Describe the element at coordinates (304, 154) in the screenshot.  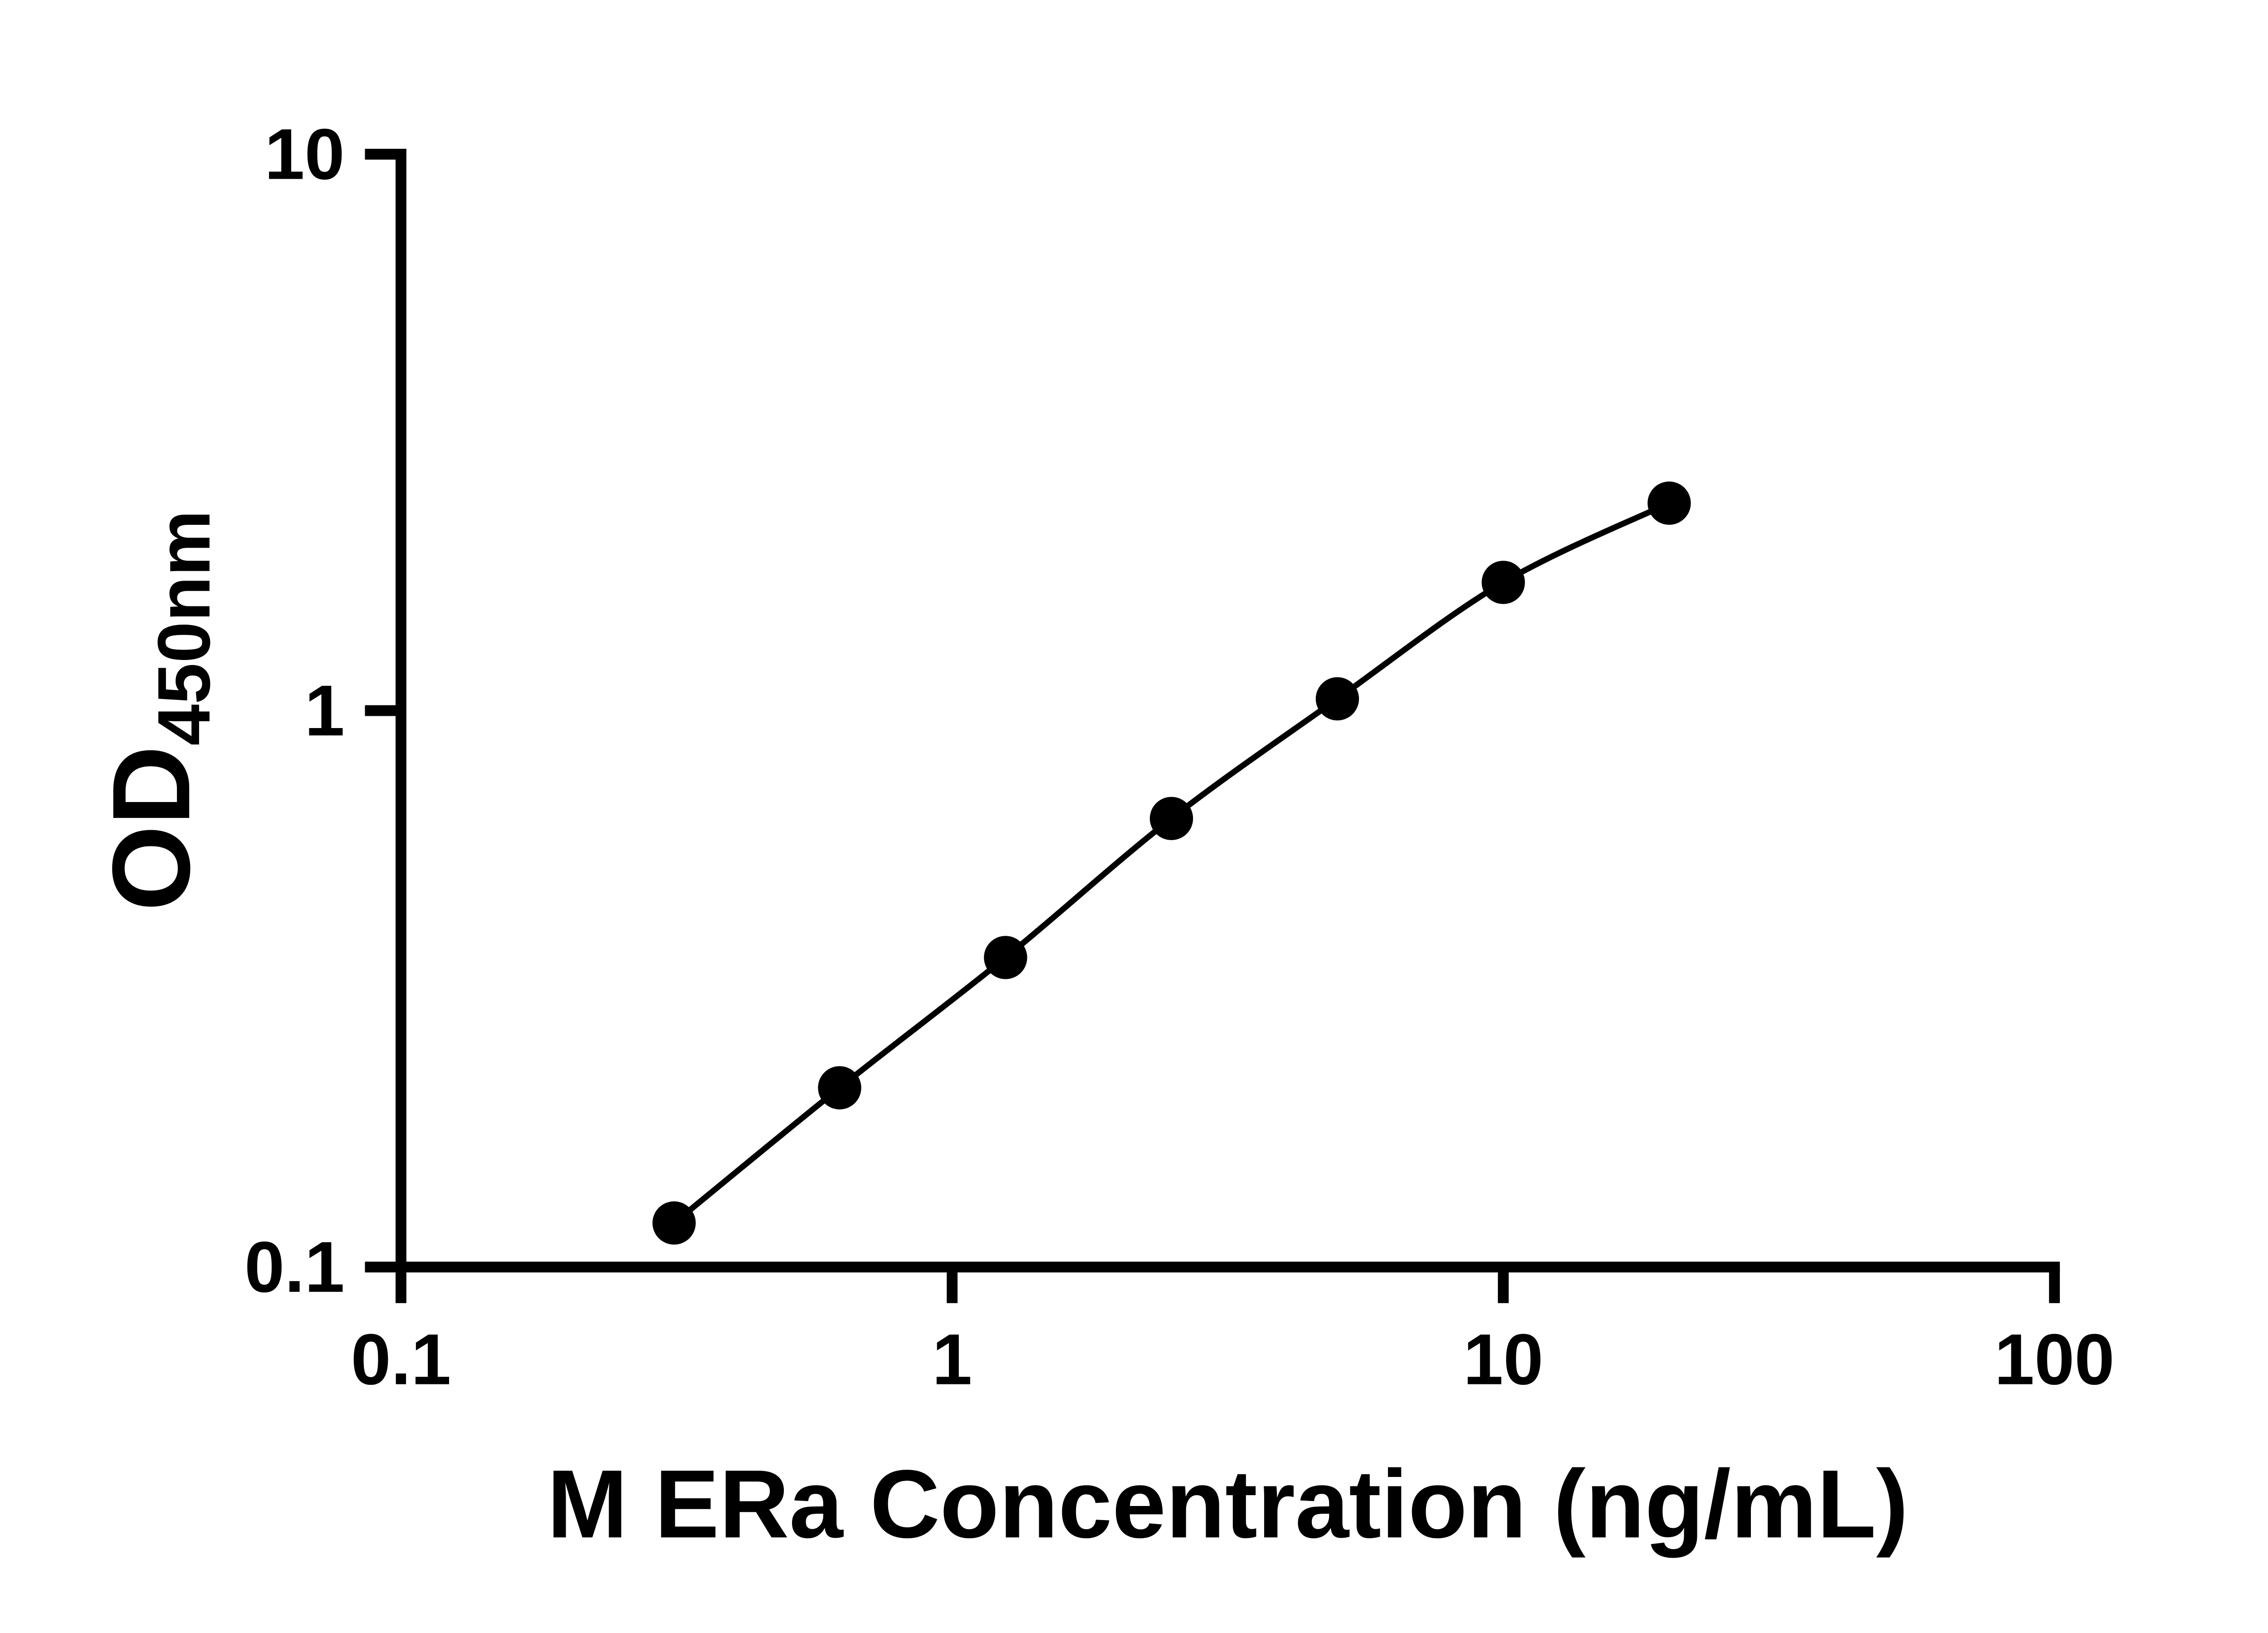
I see `y-axis-tick-label: 10` at that location.